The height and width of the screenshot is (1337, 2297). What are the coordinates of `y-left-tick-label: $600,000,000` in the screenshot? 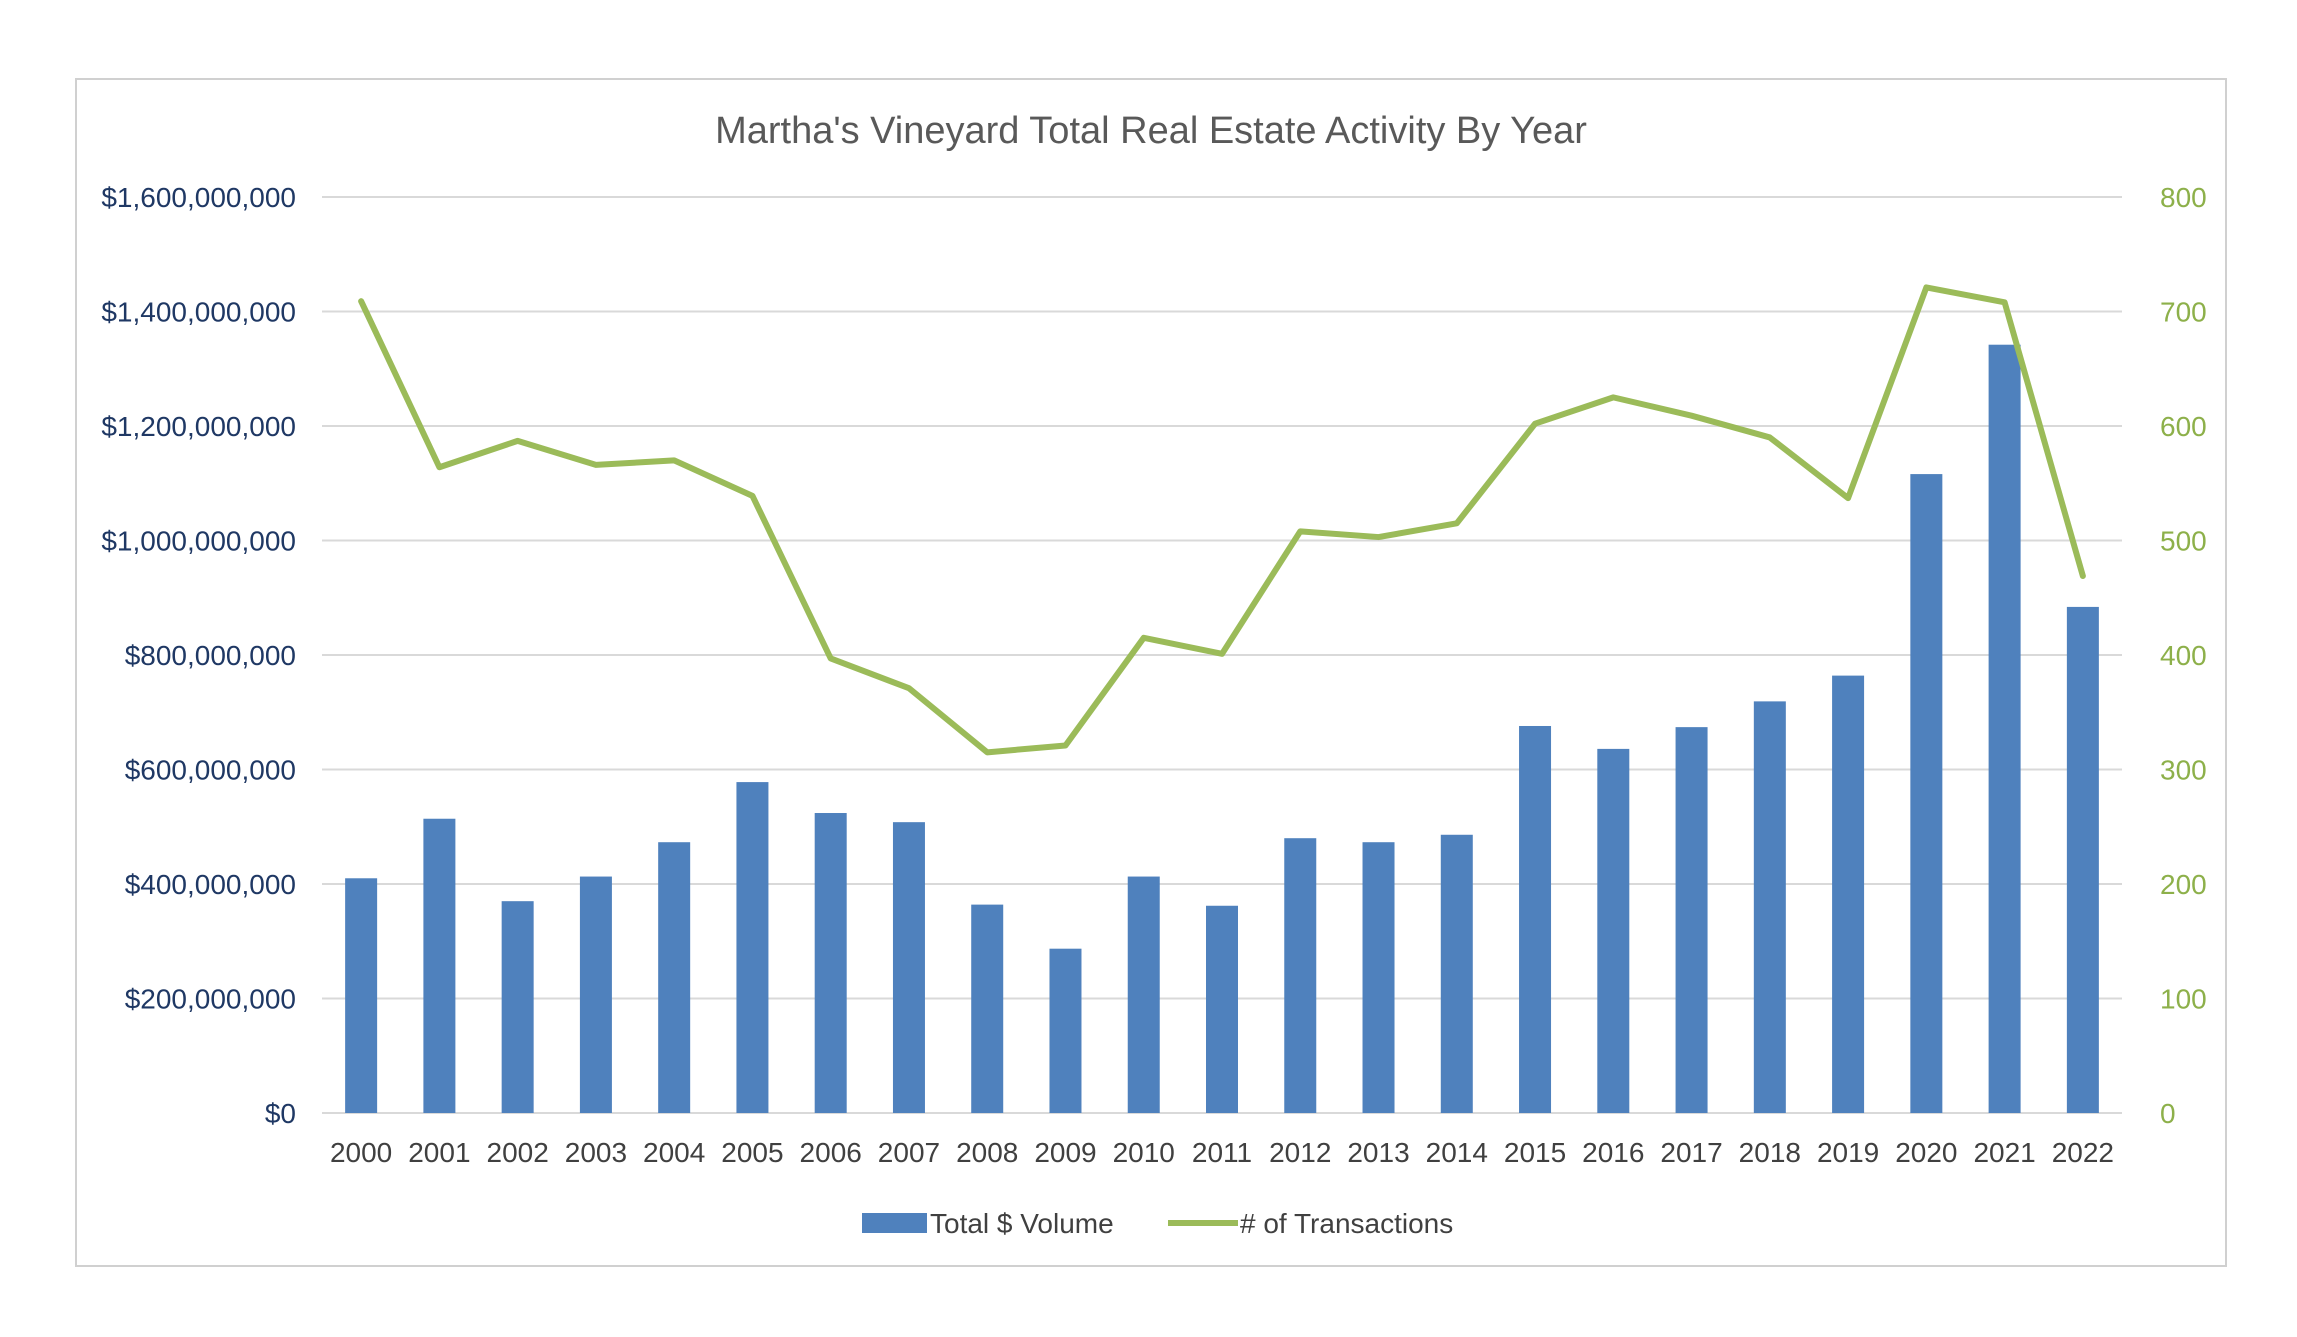 It's located at (210, 770).